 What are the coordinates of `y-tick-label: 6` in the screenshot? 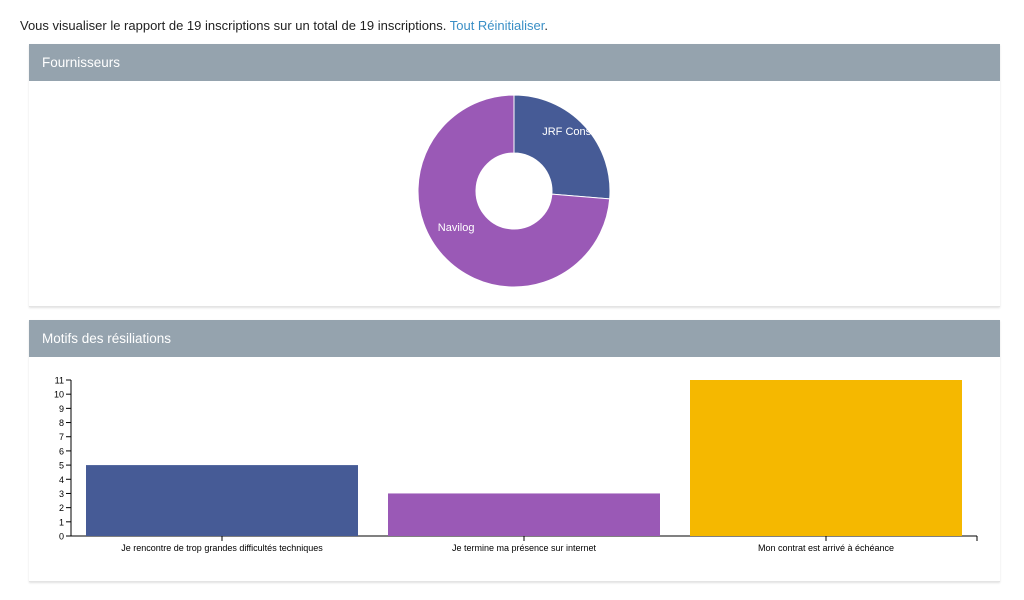 It's located at (61, 451).